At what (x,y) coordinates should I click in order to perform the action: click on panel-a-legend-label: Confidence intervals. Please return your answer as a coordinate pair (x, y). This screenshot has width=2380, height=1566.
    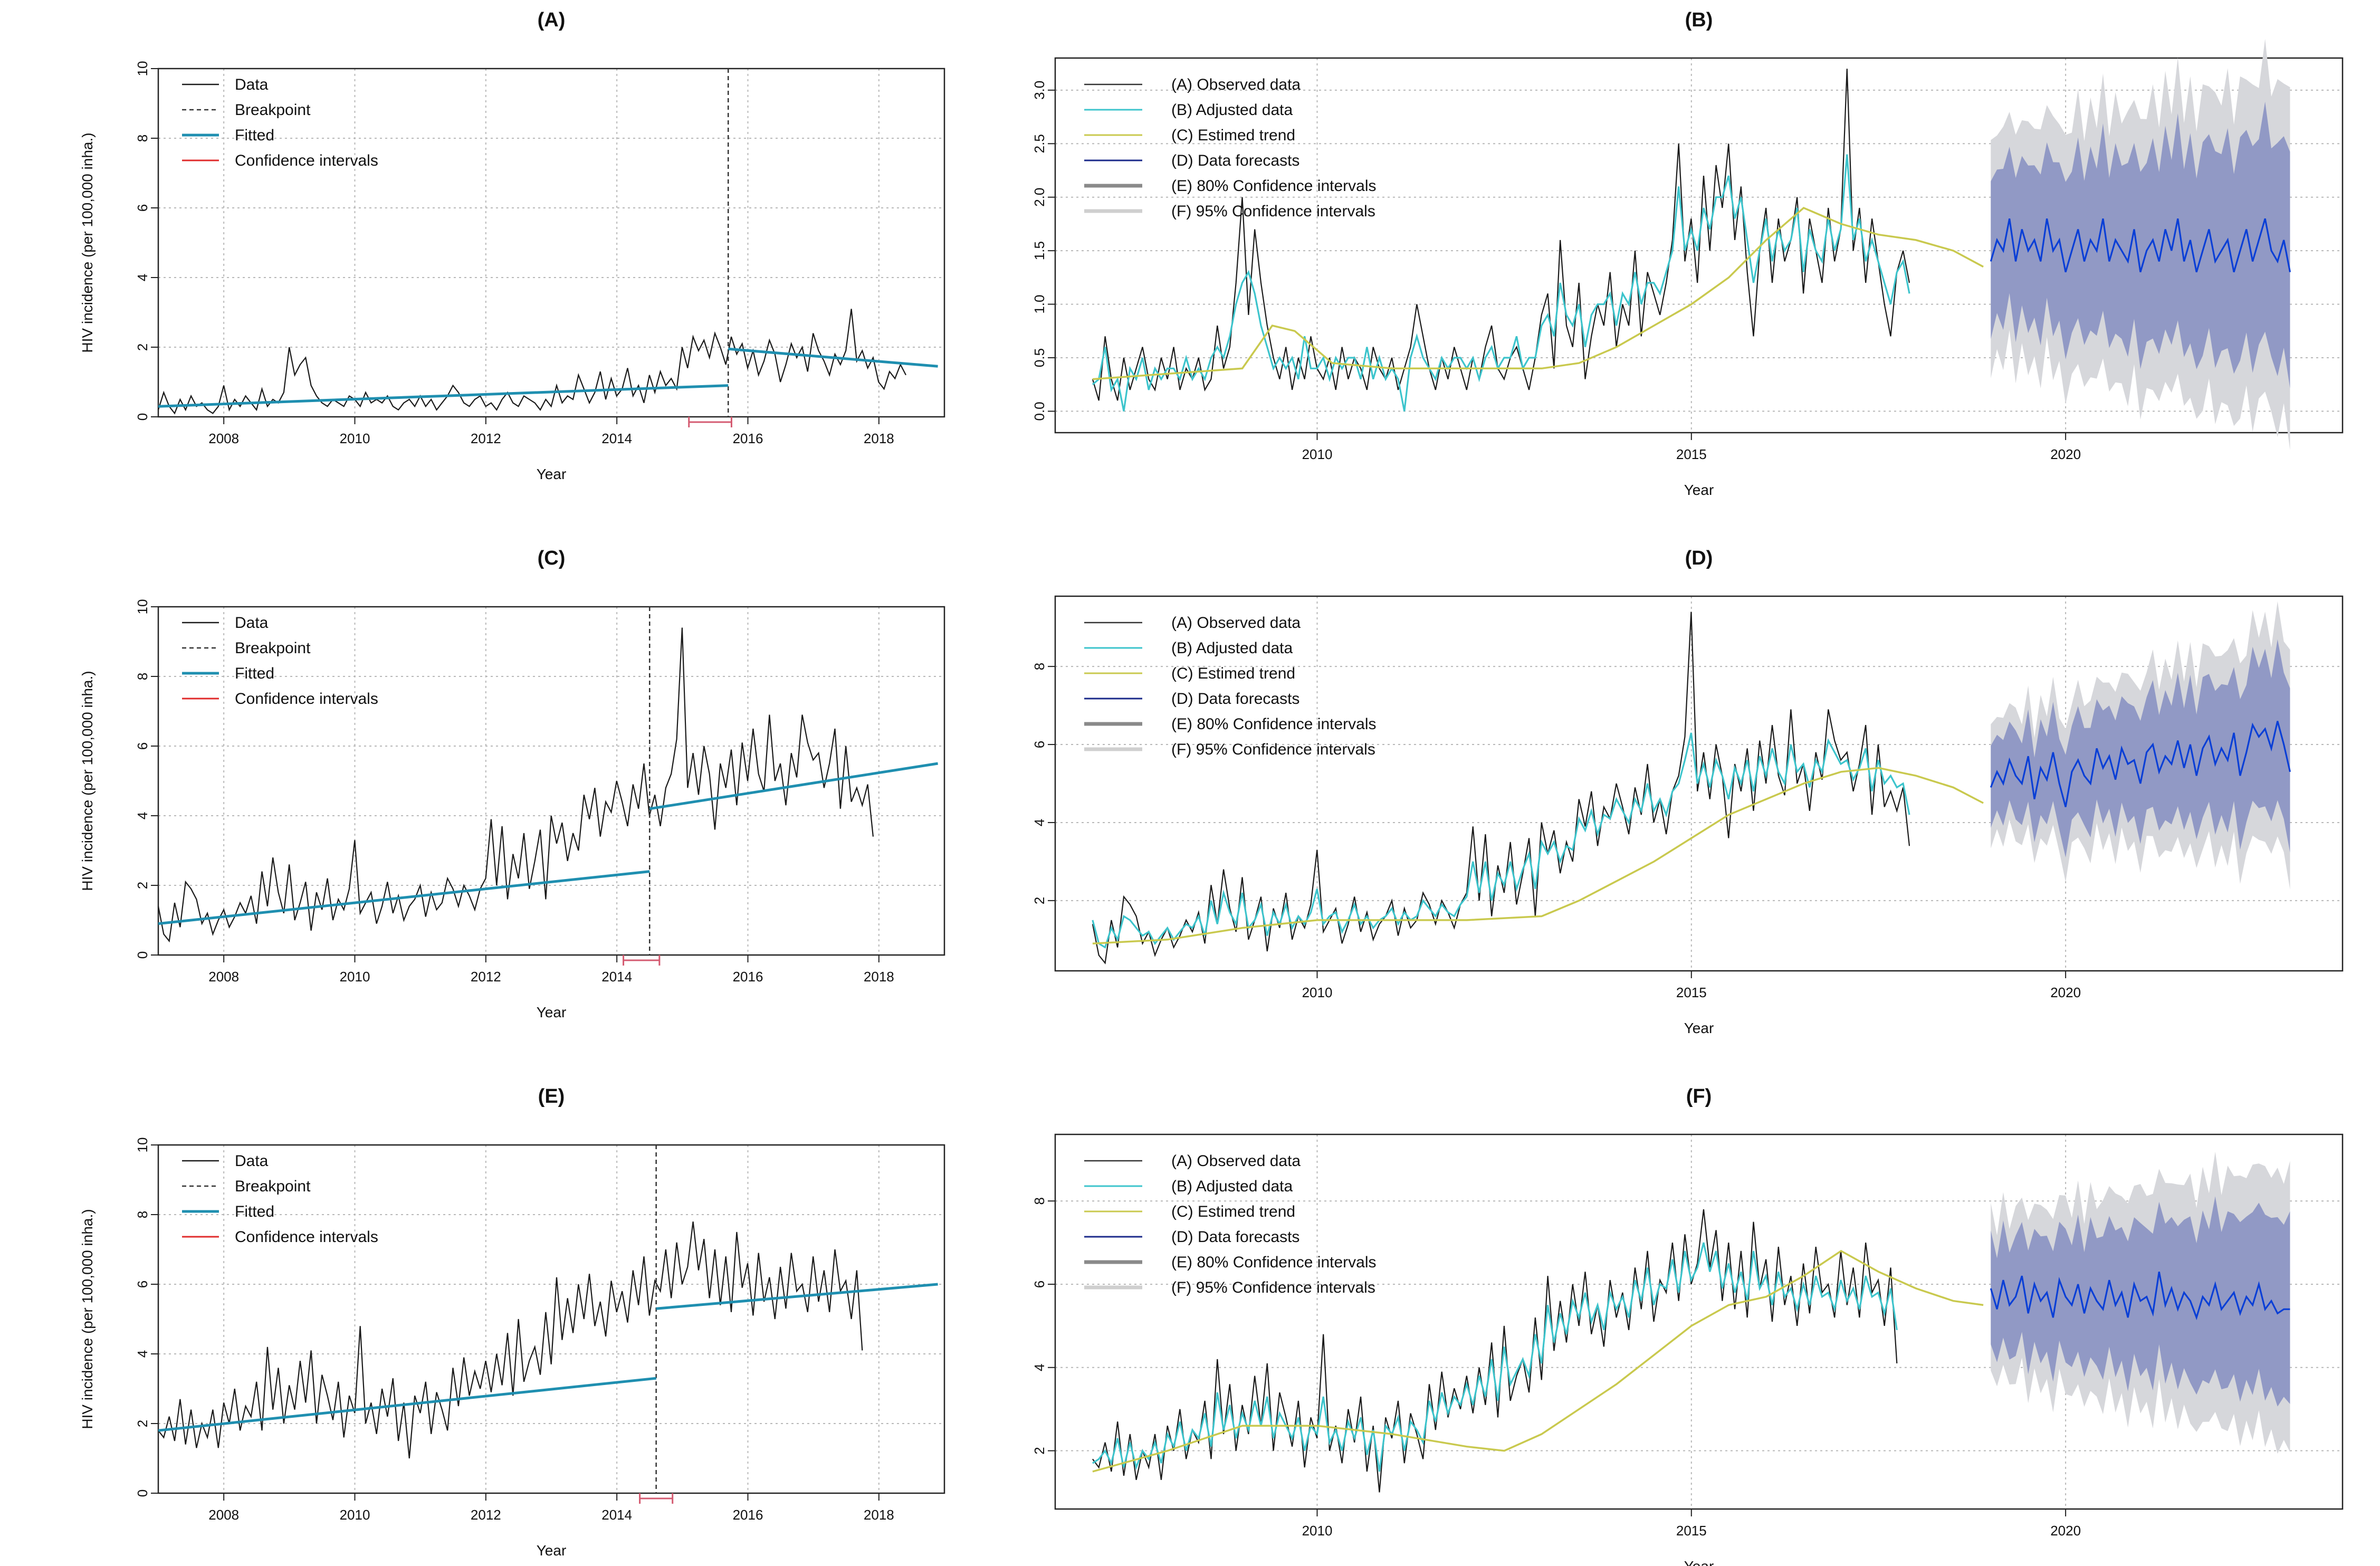
    Looking at the image, I should click on (306, 160).